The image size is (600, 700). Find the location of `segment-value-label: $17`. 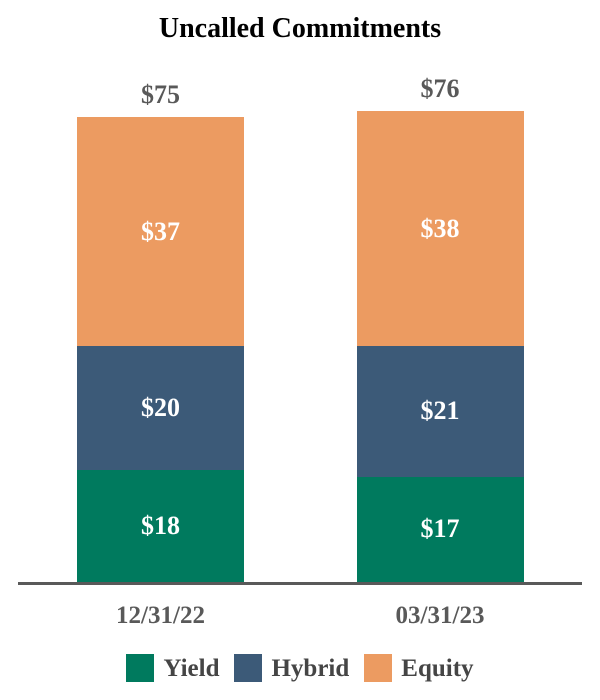

segment-value-label: $17 is located at coordinates (440, 529).